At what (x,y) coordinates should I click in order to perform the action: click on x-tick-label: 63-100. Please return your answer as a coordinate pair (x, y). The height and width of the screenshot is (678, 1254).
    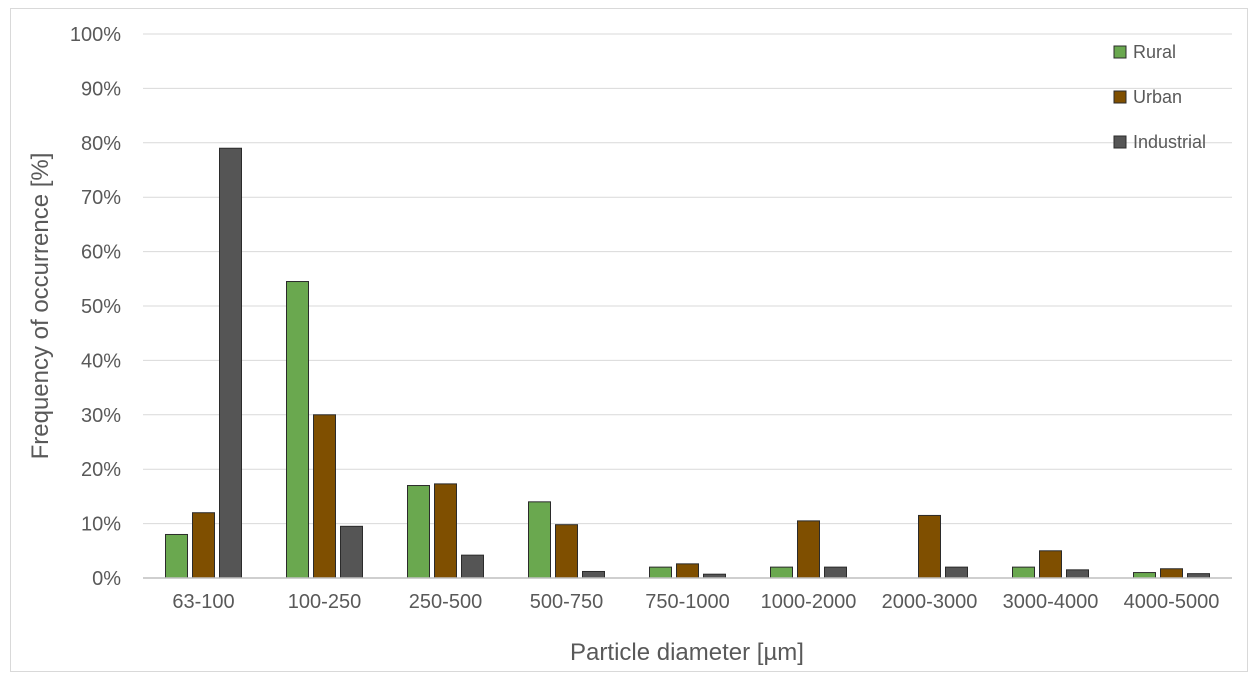
    Looking at the image, I should click on (203, 602).